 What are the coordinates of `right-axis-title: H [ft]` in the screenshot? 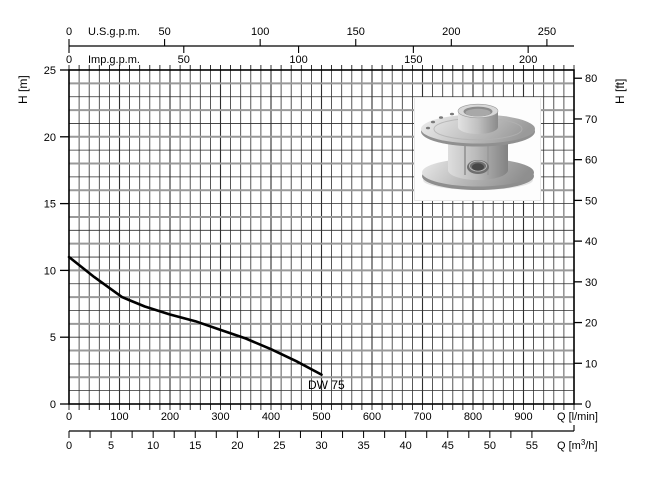 It's located at (620, 91).